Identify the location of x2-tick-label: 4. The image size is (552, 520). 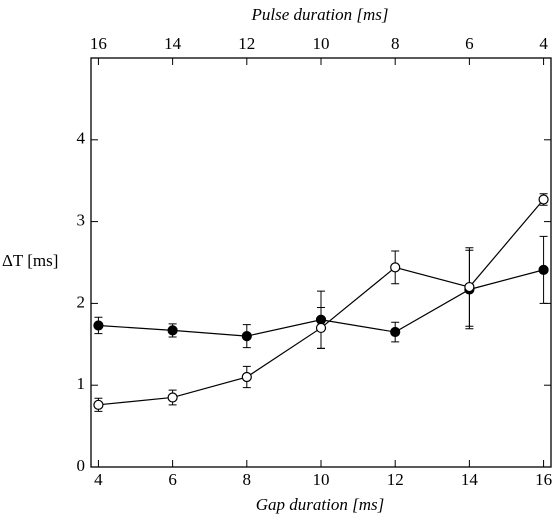
(543, 43).